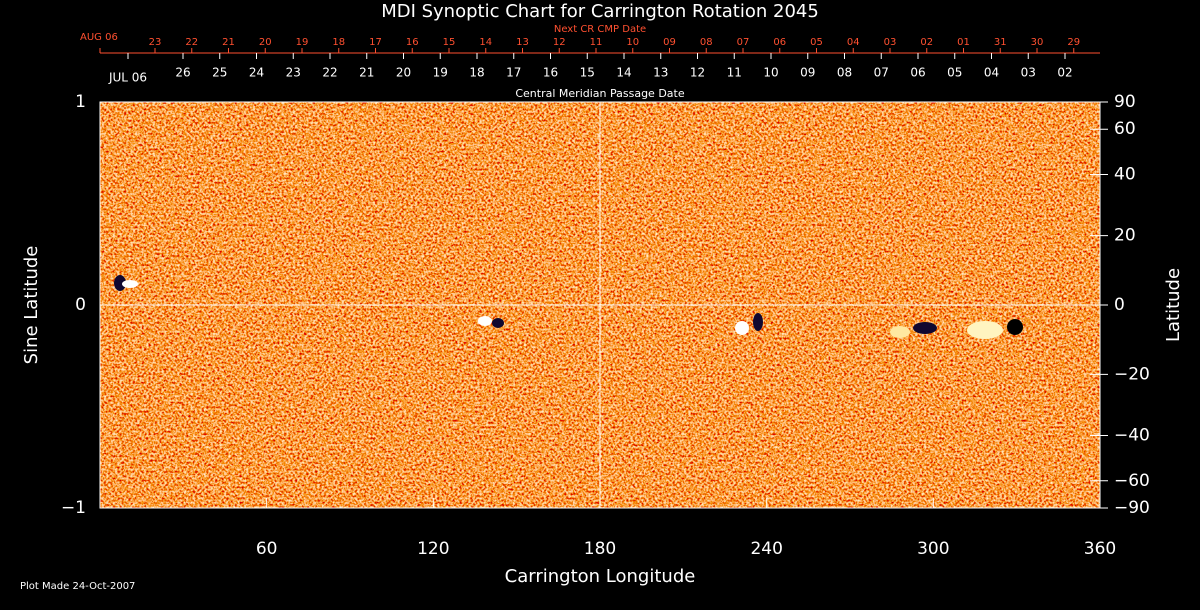 The image size is (1200, 610). What do you see at coordinates (807, 73) in the screenshot?
I see `cmp-date-label: 09` at bounding box center [807, 73].